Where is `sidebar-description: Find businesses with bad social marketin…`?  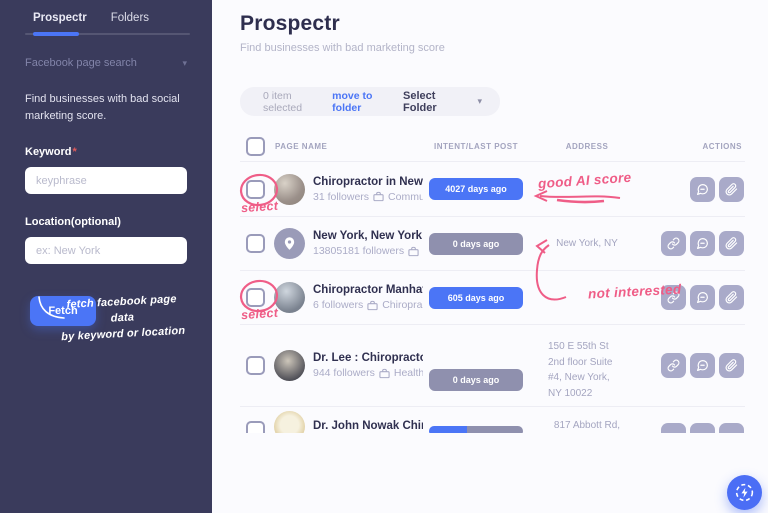 sidebar-description: Find businesses with bad social marketin… is located at coordinates (102, 107).